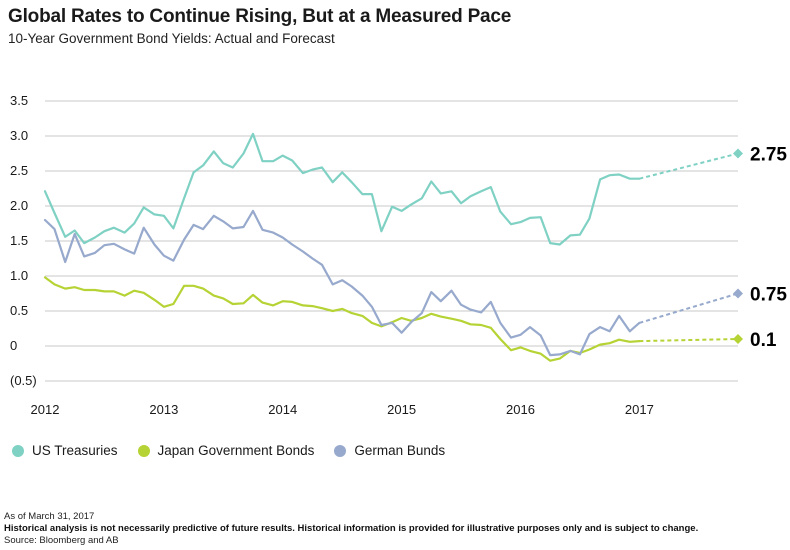  I want to click on end-value-label-us-treasuries: 2.75, so click(768, 155).